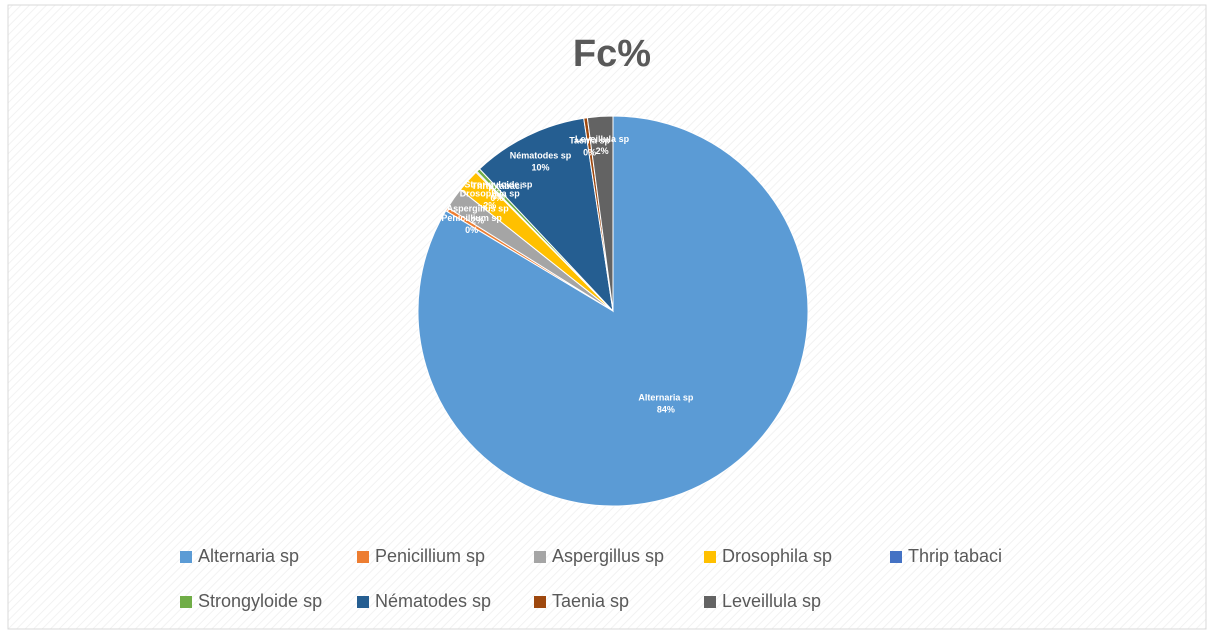 This screenshot has width=1214, height=634. I want to click on data-label-name: Strongyloide sp, so click(498, 185).